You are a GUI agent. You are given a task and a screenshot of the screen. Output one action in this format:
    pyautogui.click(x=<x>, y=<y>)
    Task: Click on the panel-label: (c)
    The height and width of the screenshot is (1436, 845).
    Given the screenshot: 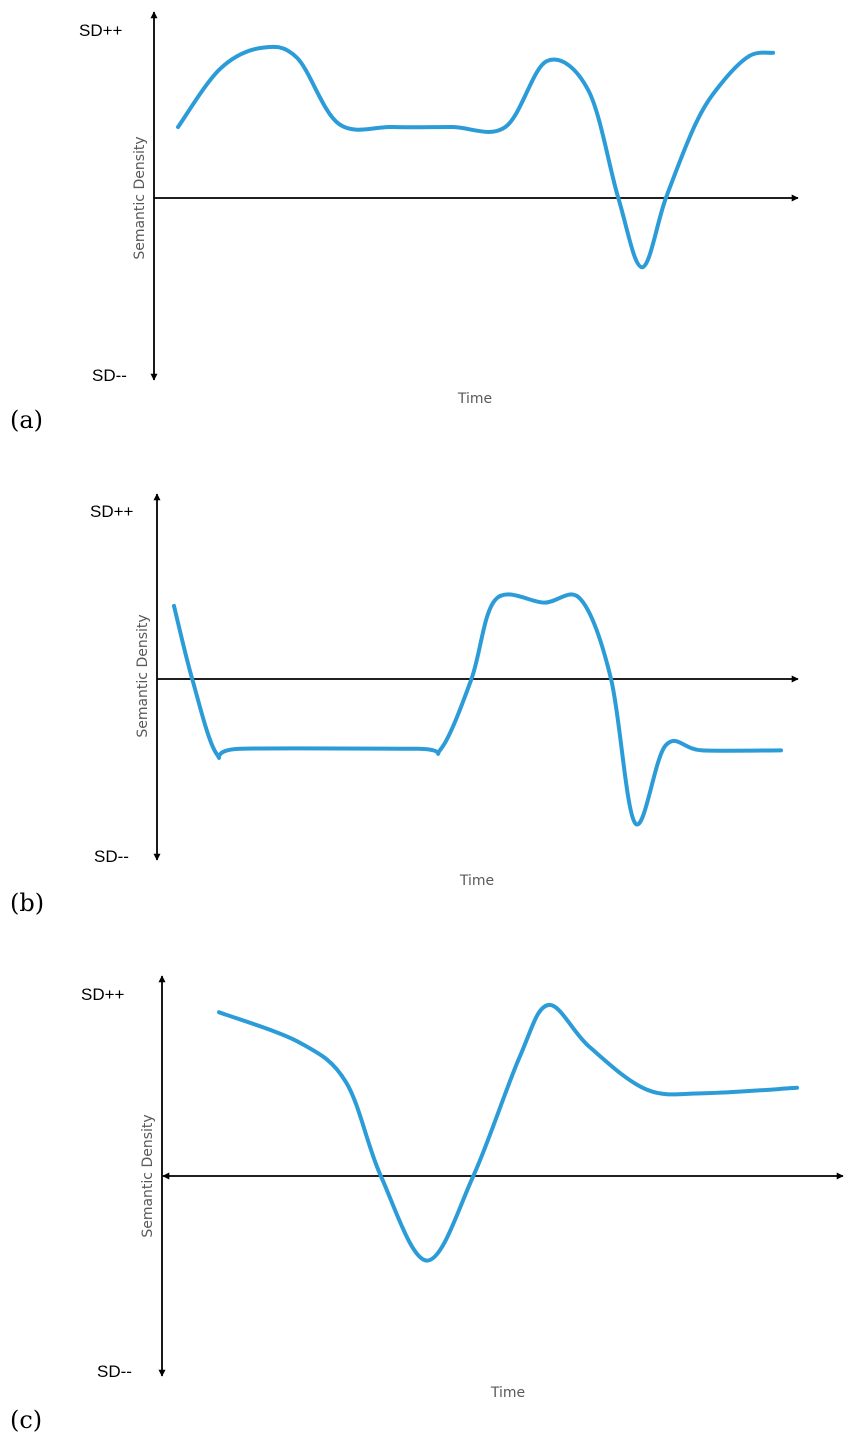 What is the action you would take?
    pyautogui.click(x=26, y=1420)
    